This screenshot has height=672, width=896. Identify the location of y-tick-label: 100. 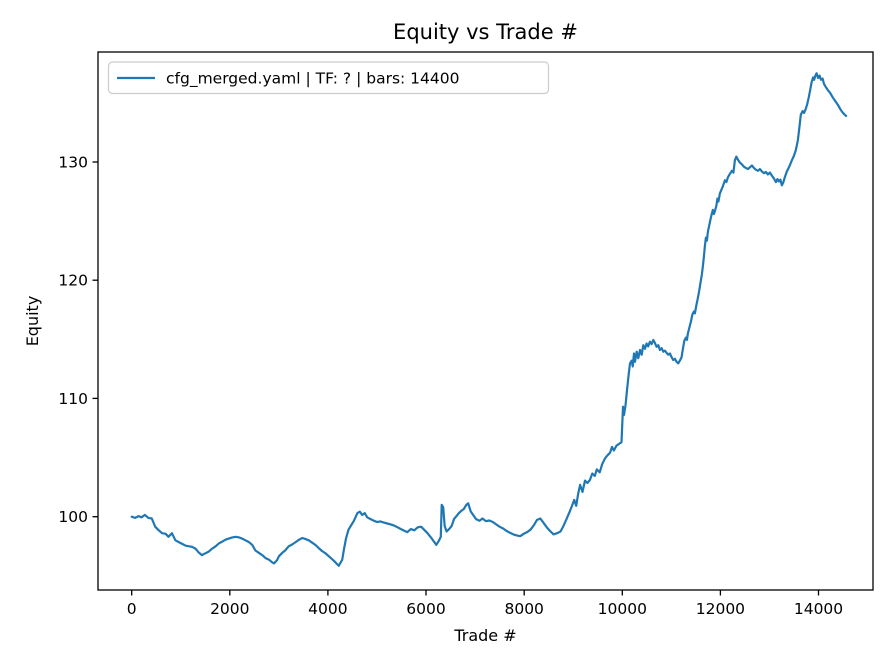
(73, 517).